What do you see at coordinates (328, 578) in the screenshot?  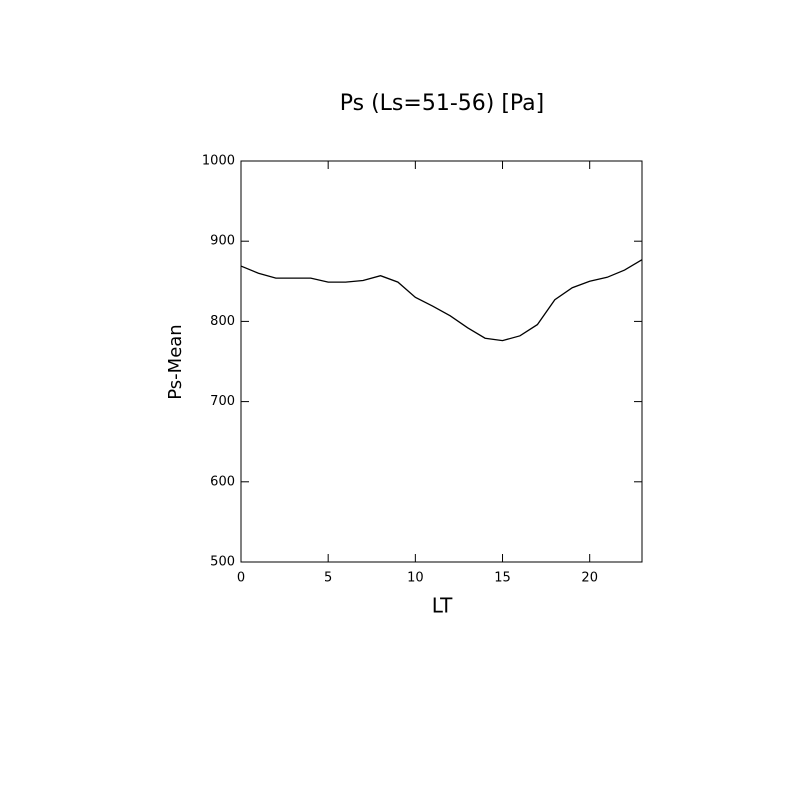 I see `x-tick-label: 5` at bounding box center [328, 578].